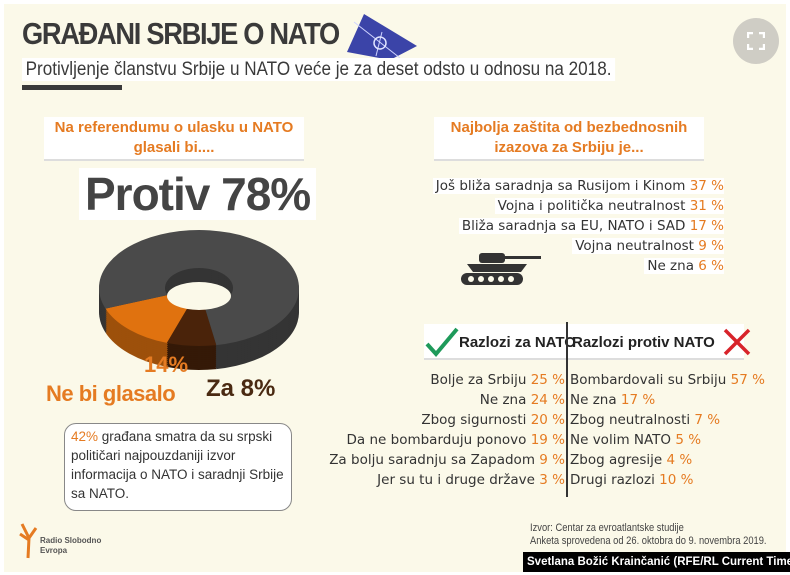  Describe the element at coordinates (442, 342) in the screenshot. I see `check-icon` at that location.